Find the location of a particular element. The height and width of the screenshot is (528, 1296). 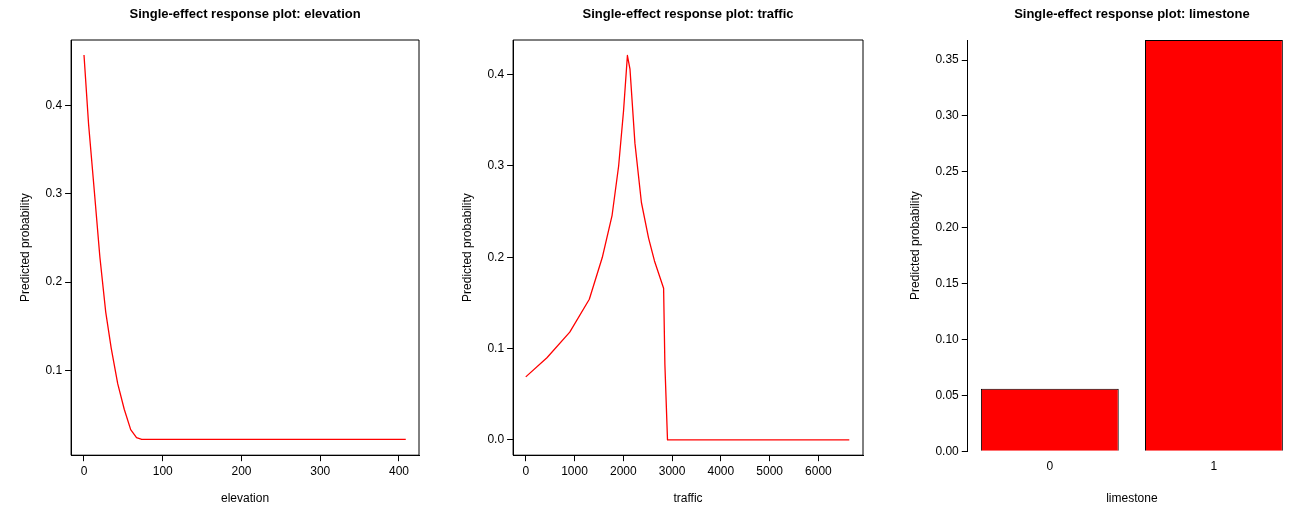

x-tick-label: 200 is located at coordinates (241, 470).